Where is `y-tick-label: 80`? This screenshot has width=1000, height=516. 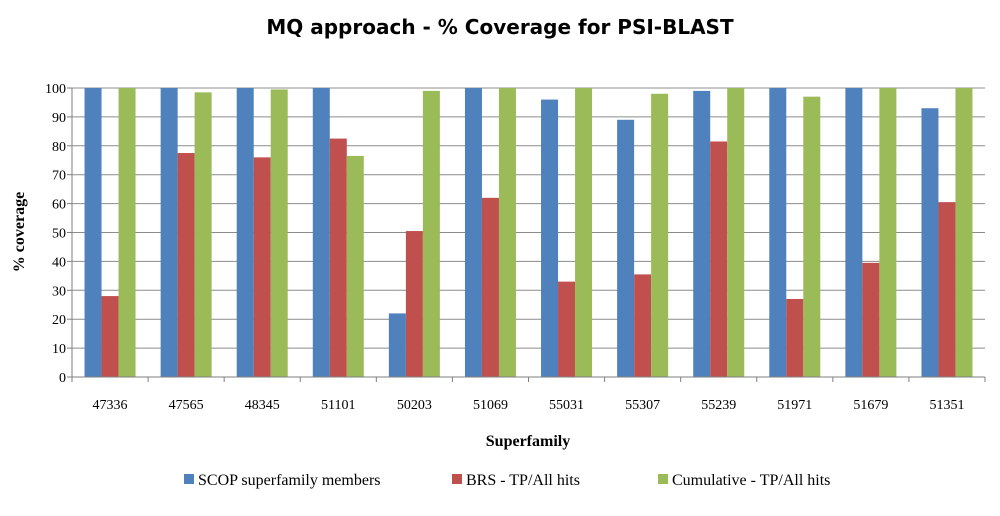
y-tick-label: 80 is located at coordinates (59, 147).